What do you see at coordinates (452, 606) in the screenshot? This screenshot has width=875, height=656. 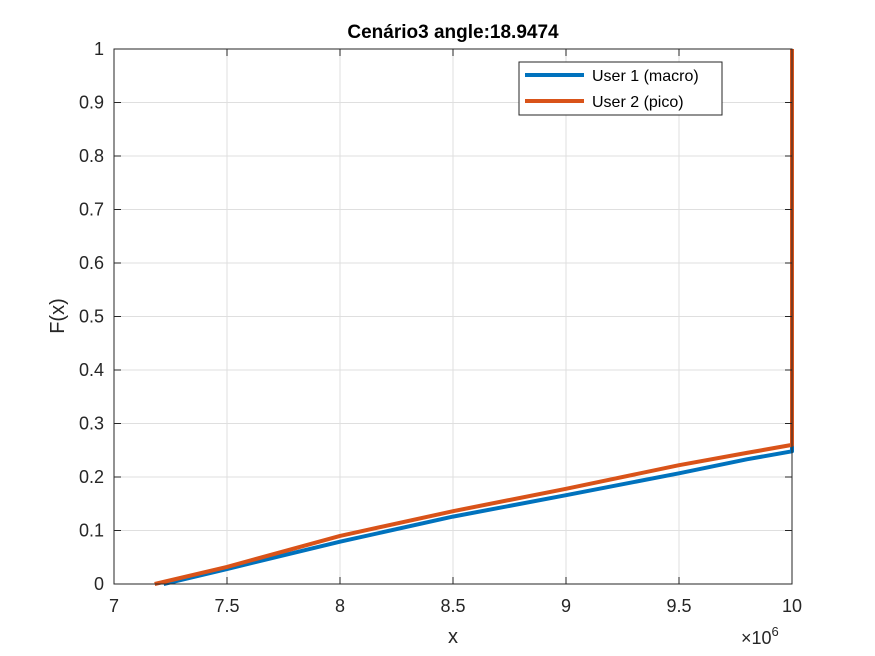 I see `x-tick-label: 8.5` at bounding box center [452, 606].